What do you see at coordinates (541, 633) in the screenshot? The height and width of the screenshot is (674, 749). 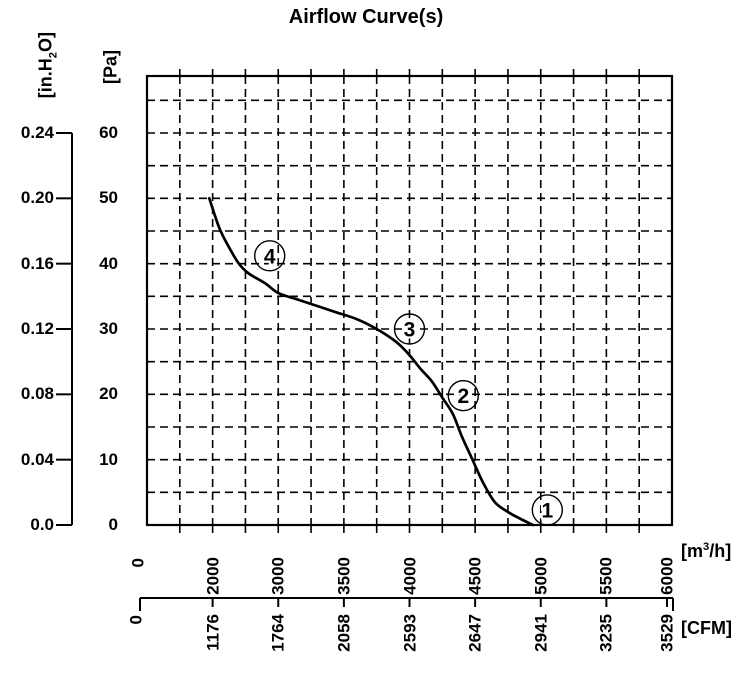 I see `cfm-tick-label: 2941` at bounding box center [541, 633].